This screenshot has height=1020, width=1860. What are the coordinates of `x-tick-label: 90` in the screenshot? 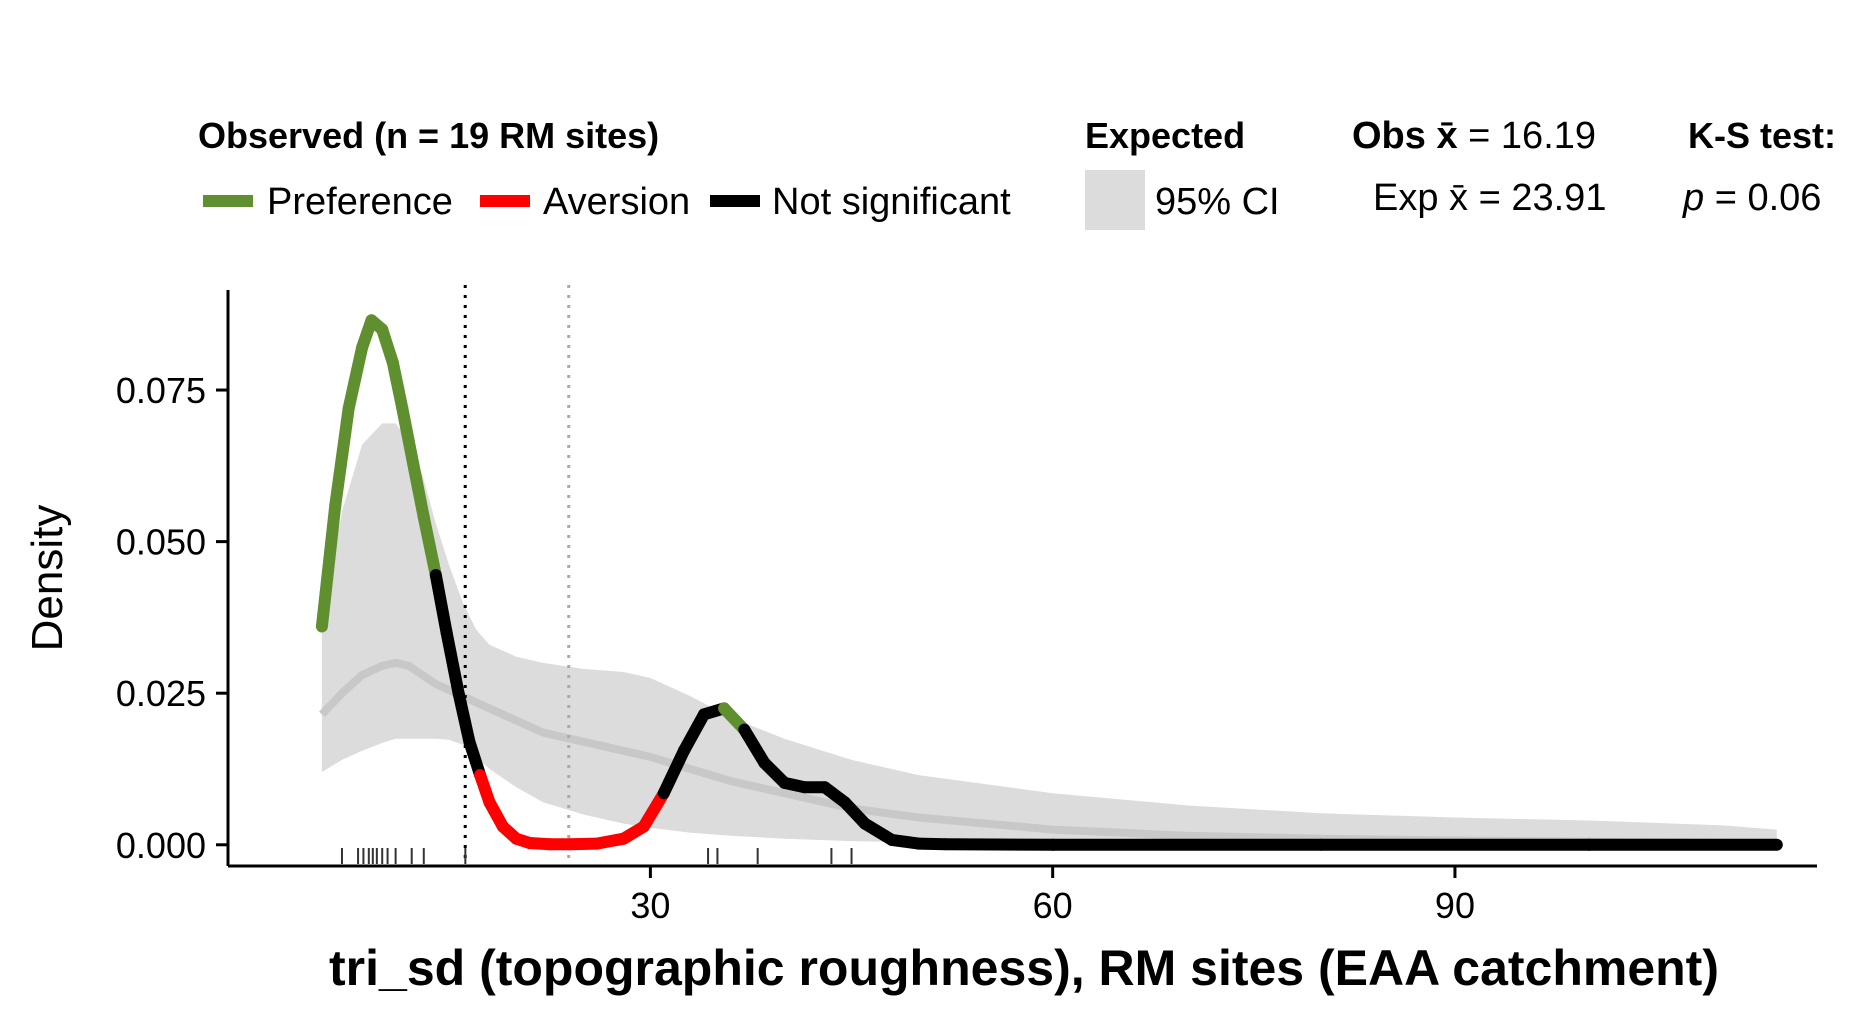 It's located at (1455, 905).